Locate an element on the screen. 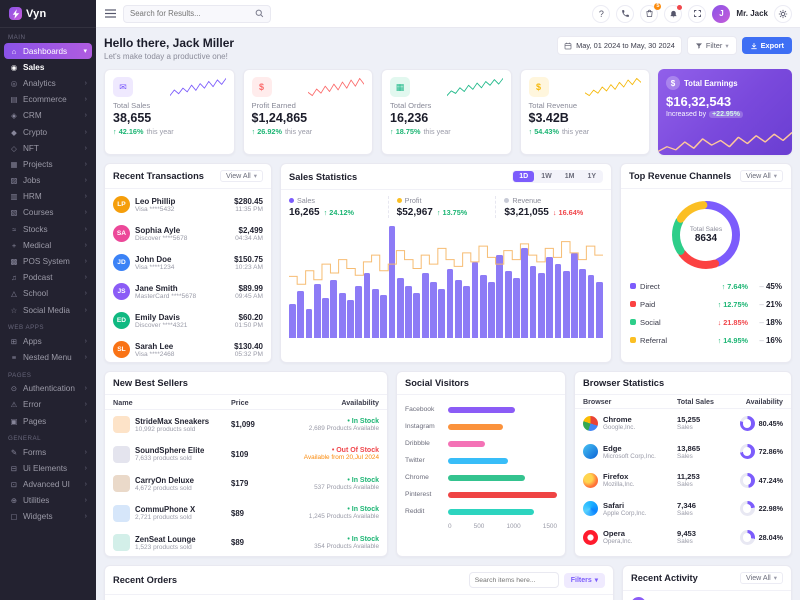 This screenshot has width=800, height=600. sidebar-item: ▣ Pages › is located at coordinates (48, 421).